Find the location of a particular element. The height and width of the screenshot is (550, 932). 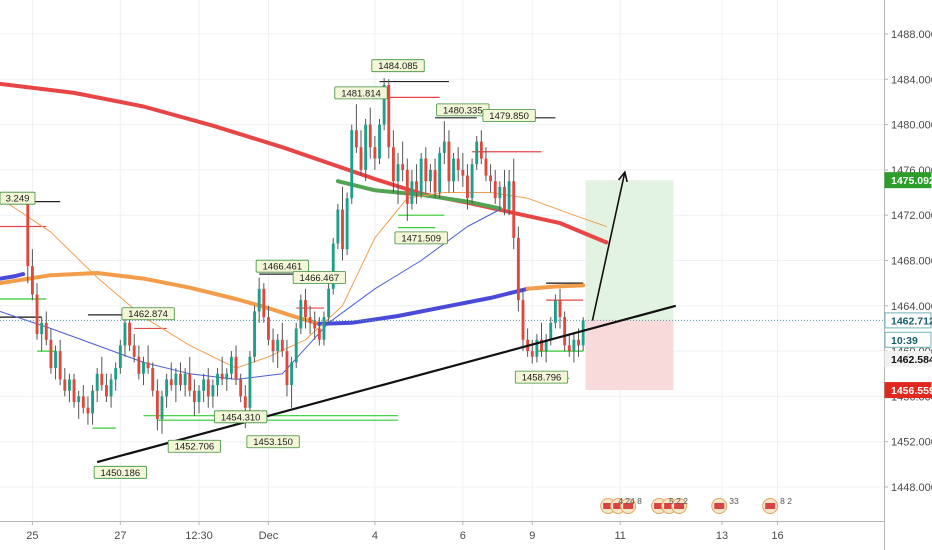

label-text: 1466.461 is located at coordinates (283, 267).